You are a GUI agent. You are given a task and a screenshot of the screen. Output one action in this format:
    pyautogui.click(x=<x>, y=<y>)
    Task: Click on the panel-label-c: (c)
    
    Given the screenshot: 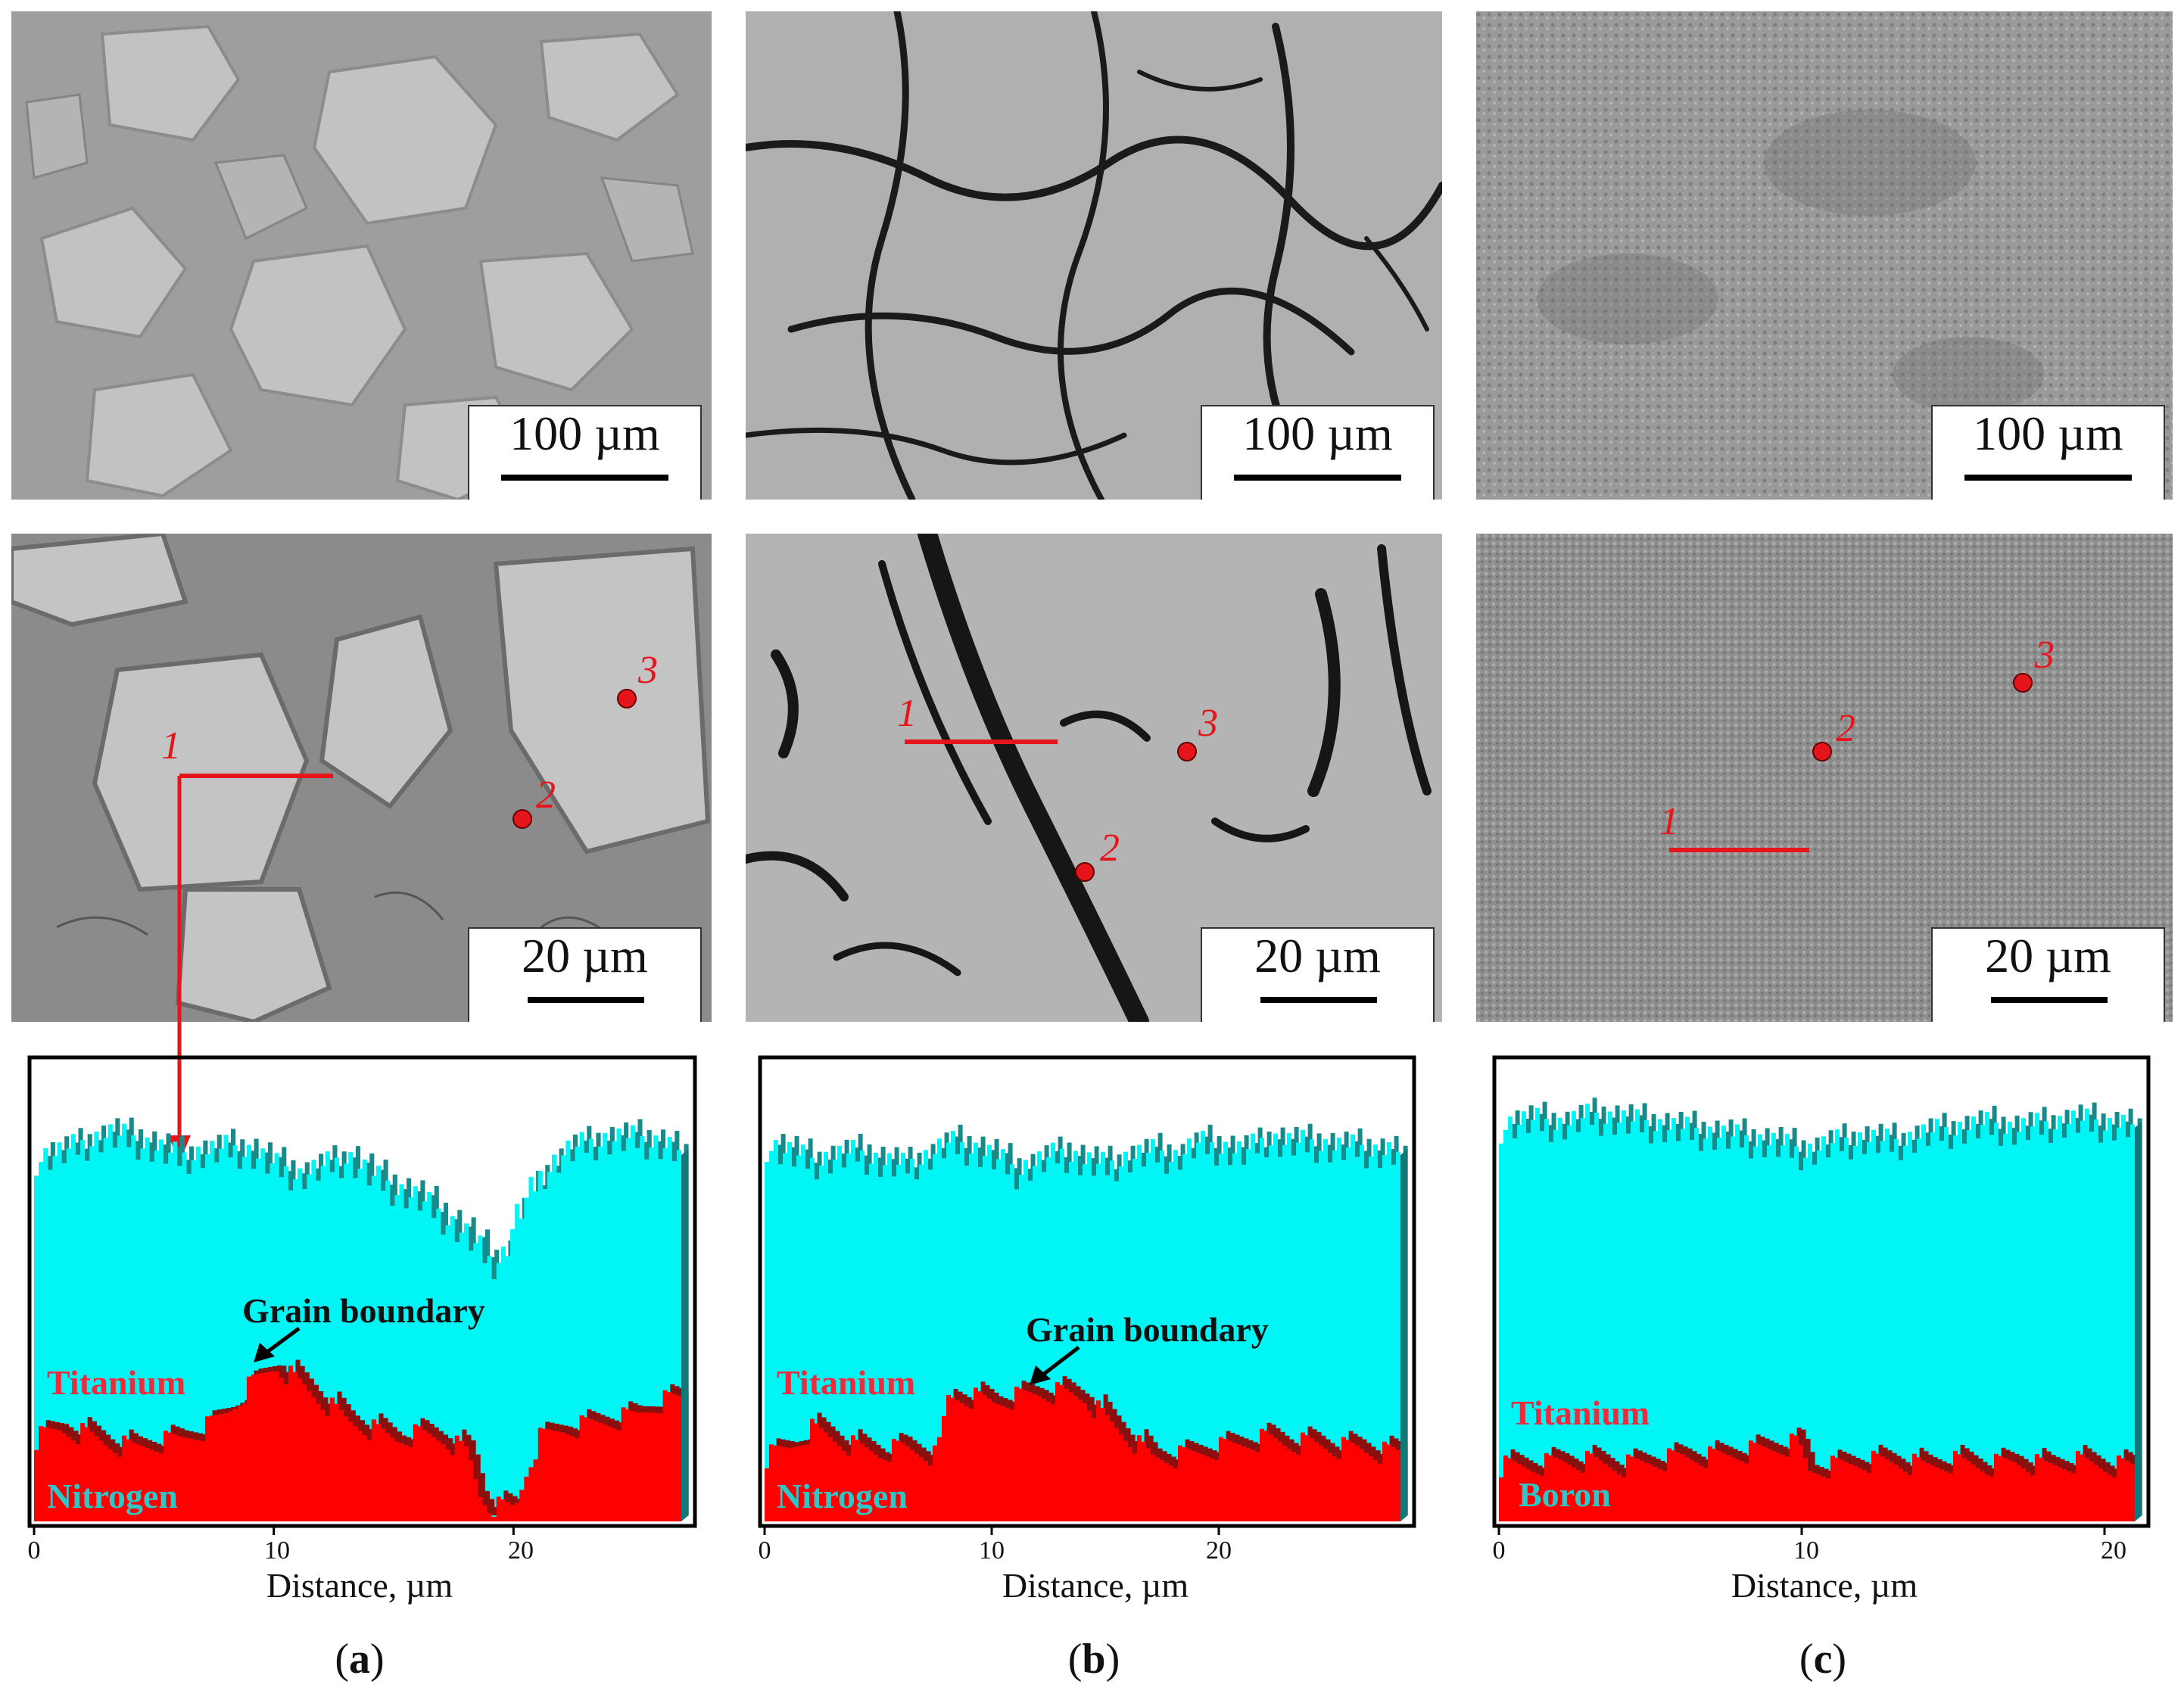 What is the action you would take?
    pyautogui.click(x=1823, y=1660)
    